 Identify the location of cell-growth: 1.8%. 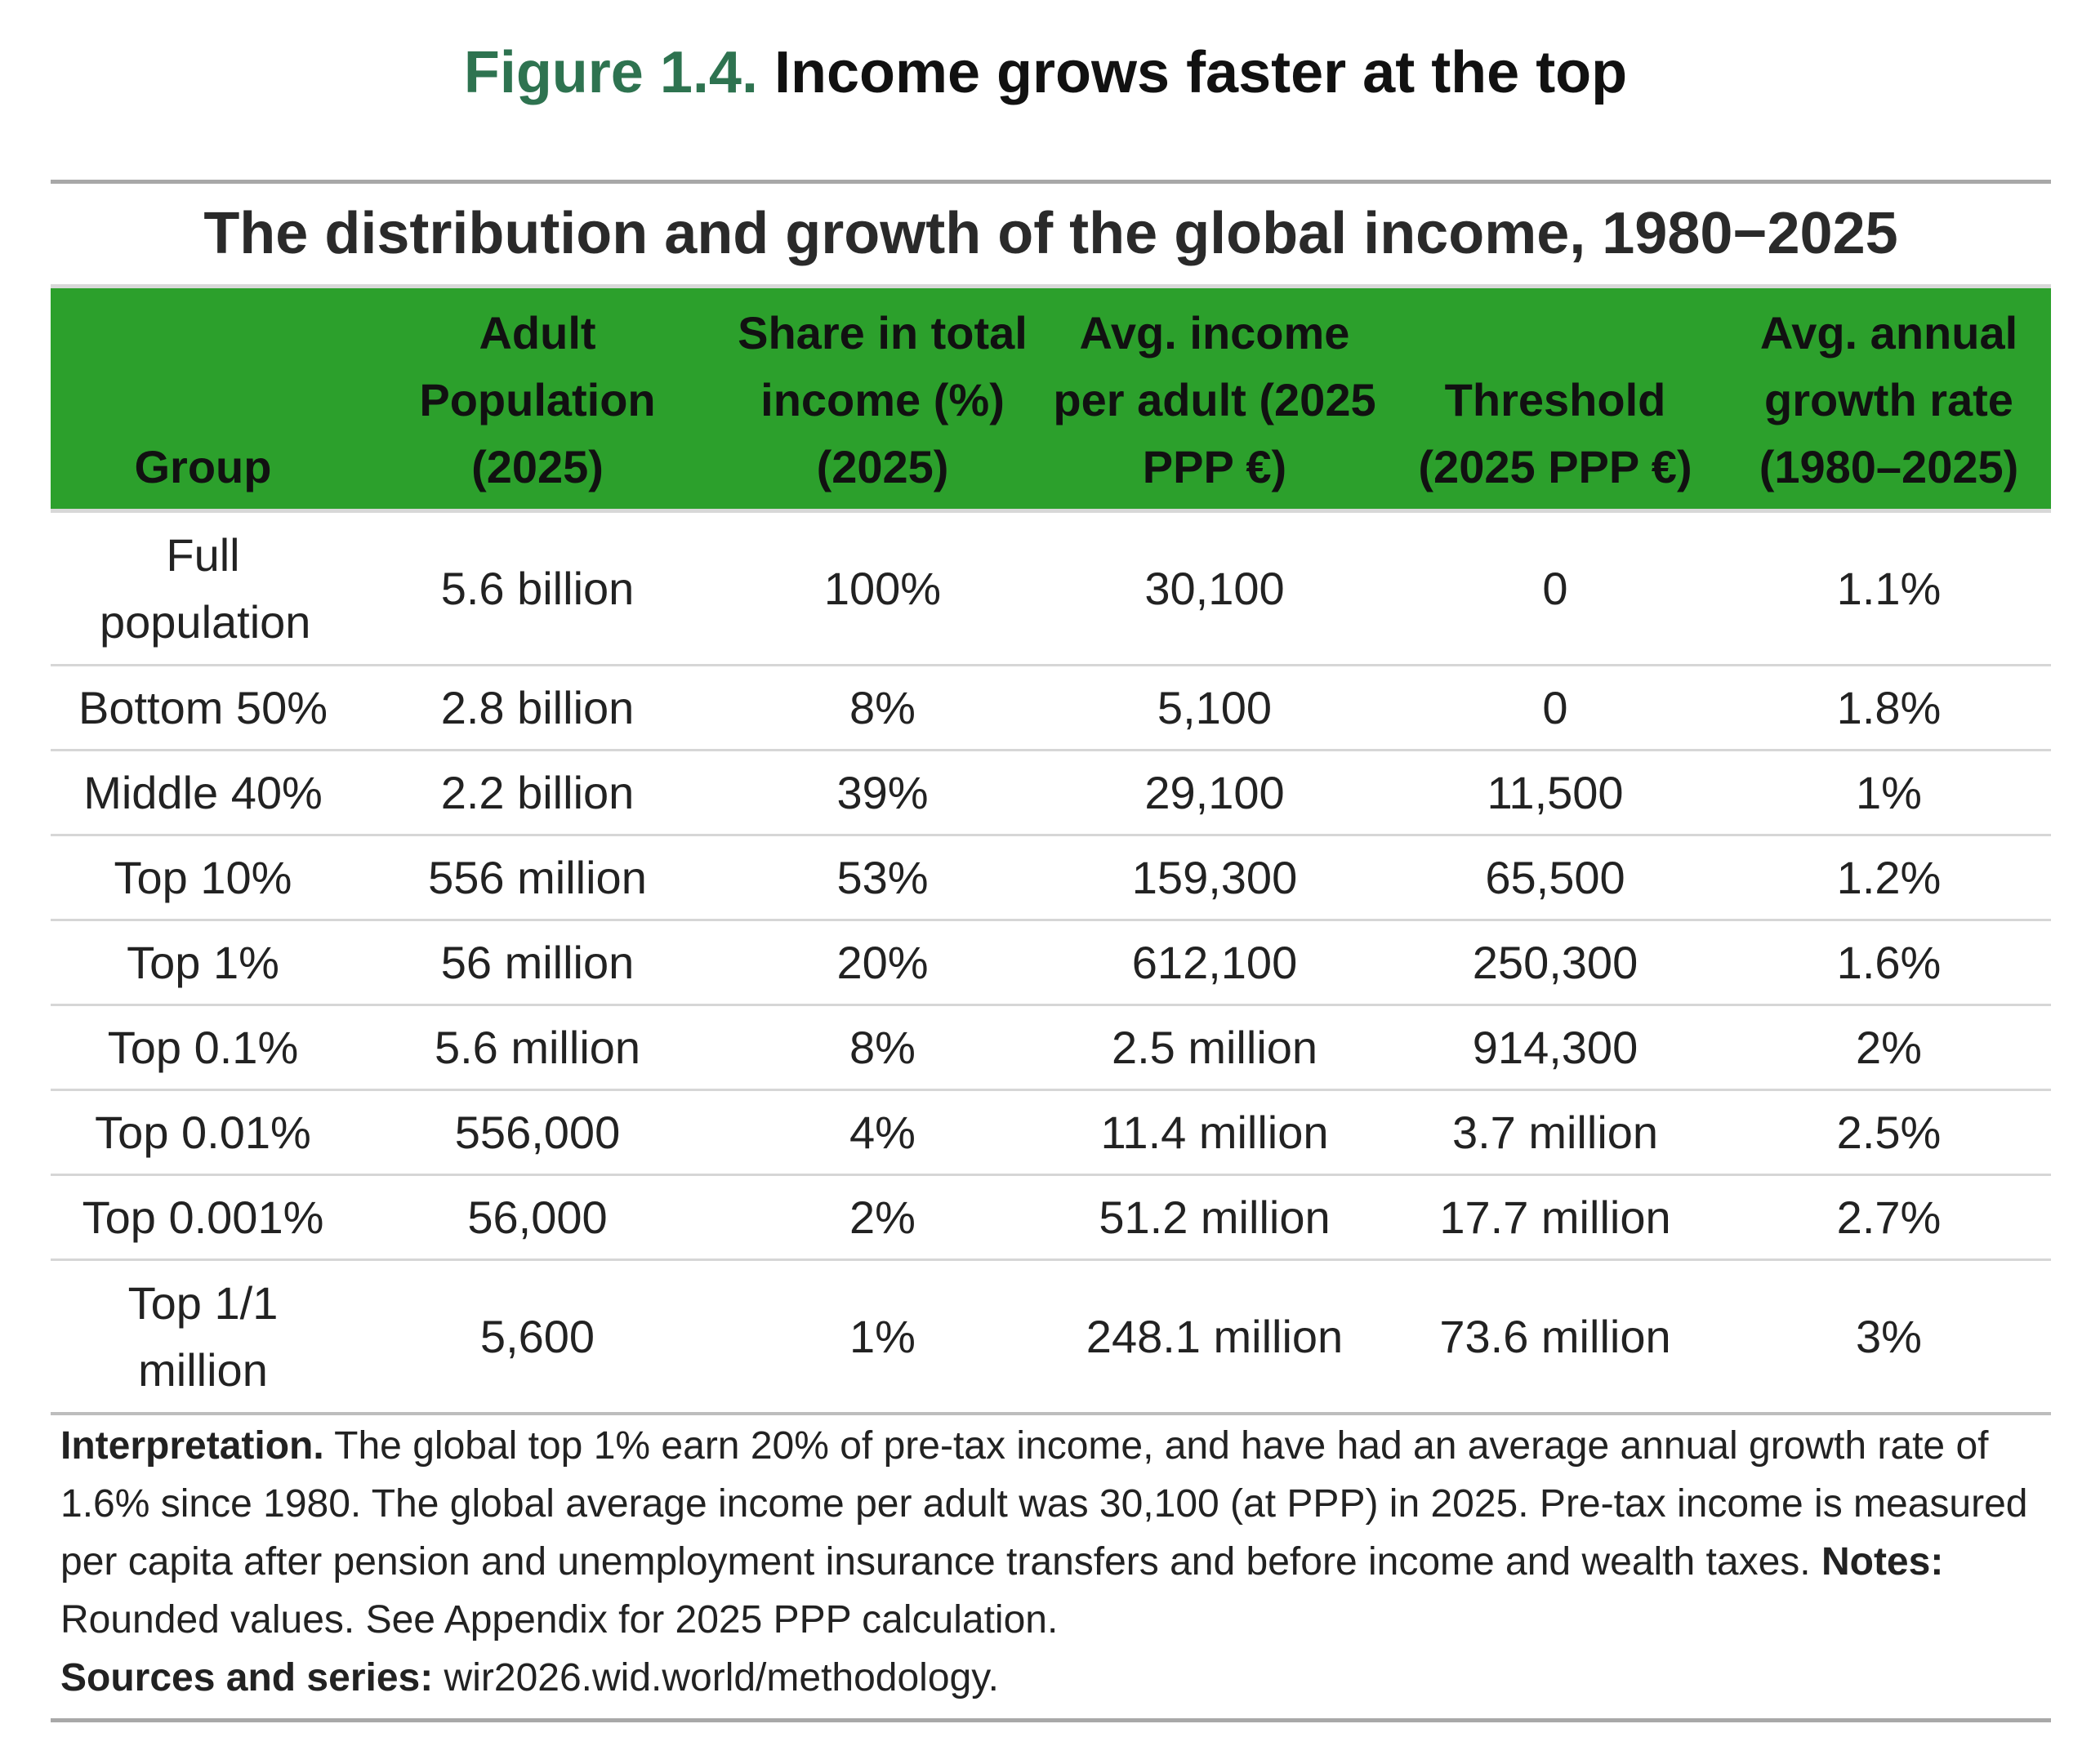
(1889, 708).